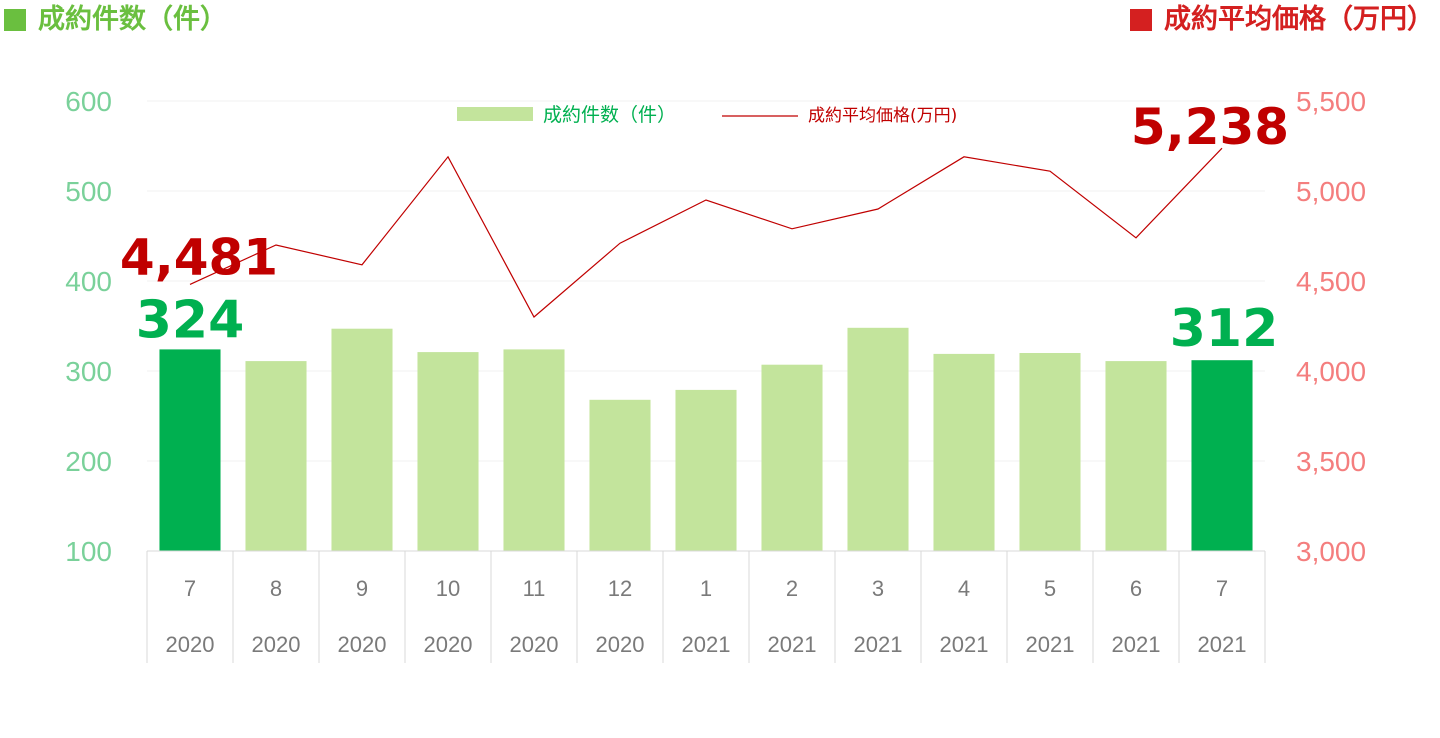 This screenshot has height=738, width=1440. Describe the element at coordinates (620, 588) in the screenshot. I see `month-label: 12` at that location.